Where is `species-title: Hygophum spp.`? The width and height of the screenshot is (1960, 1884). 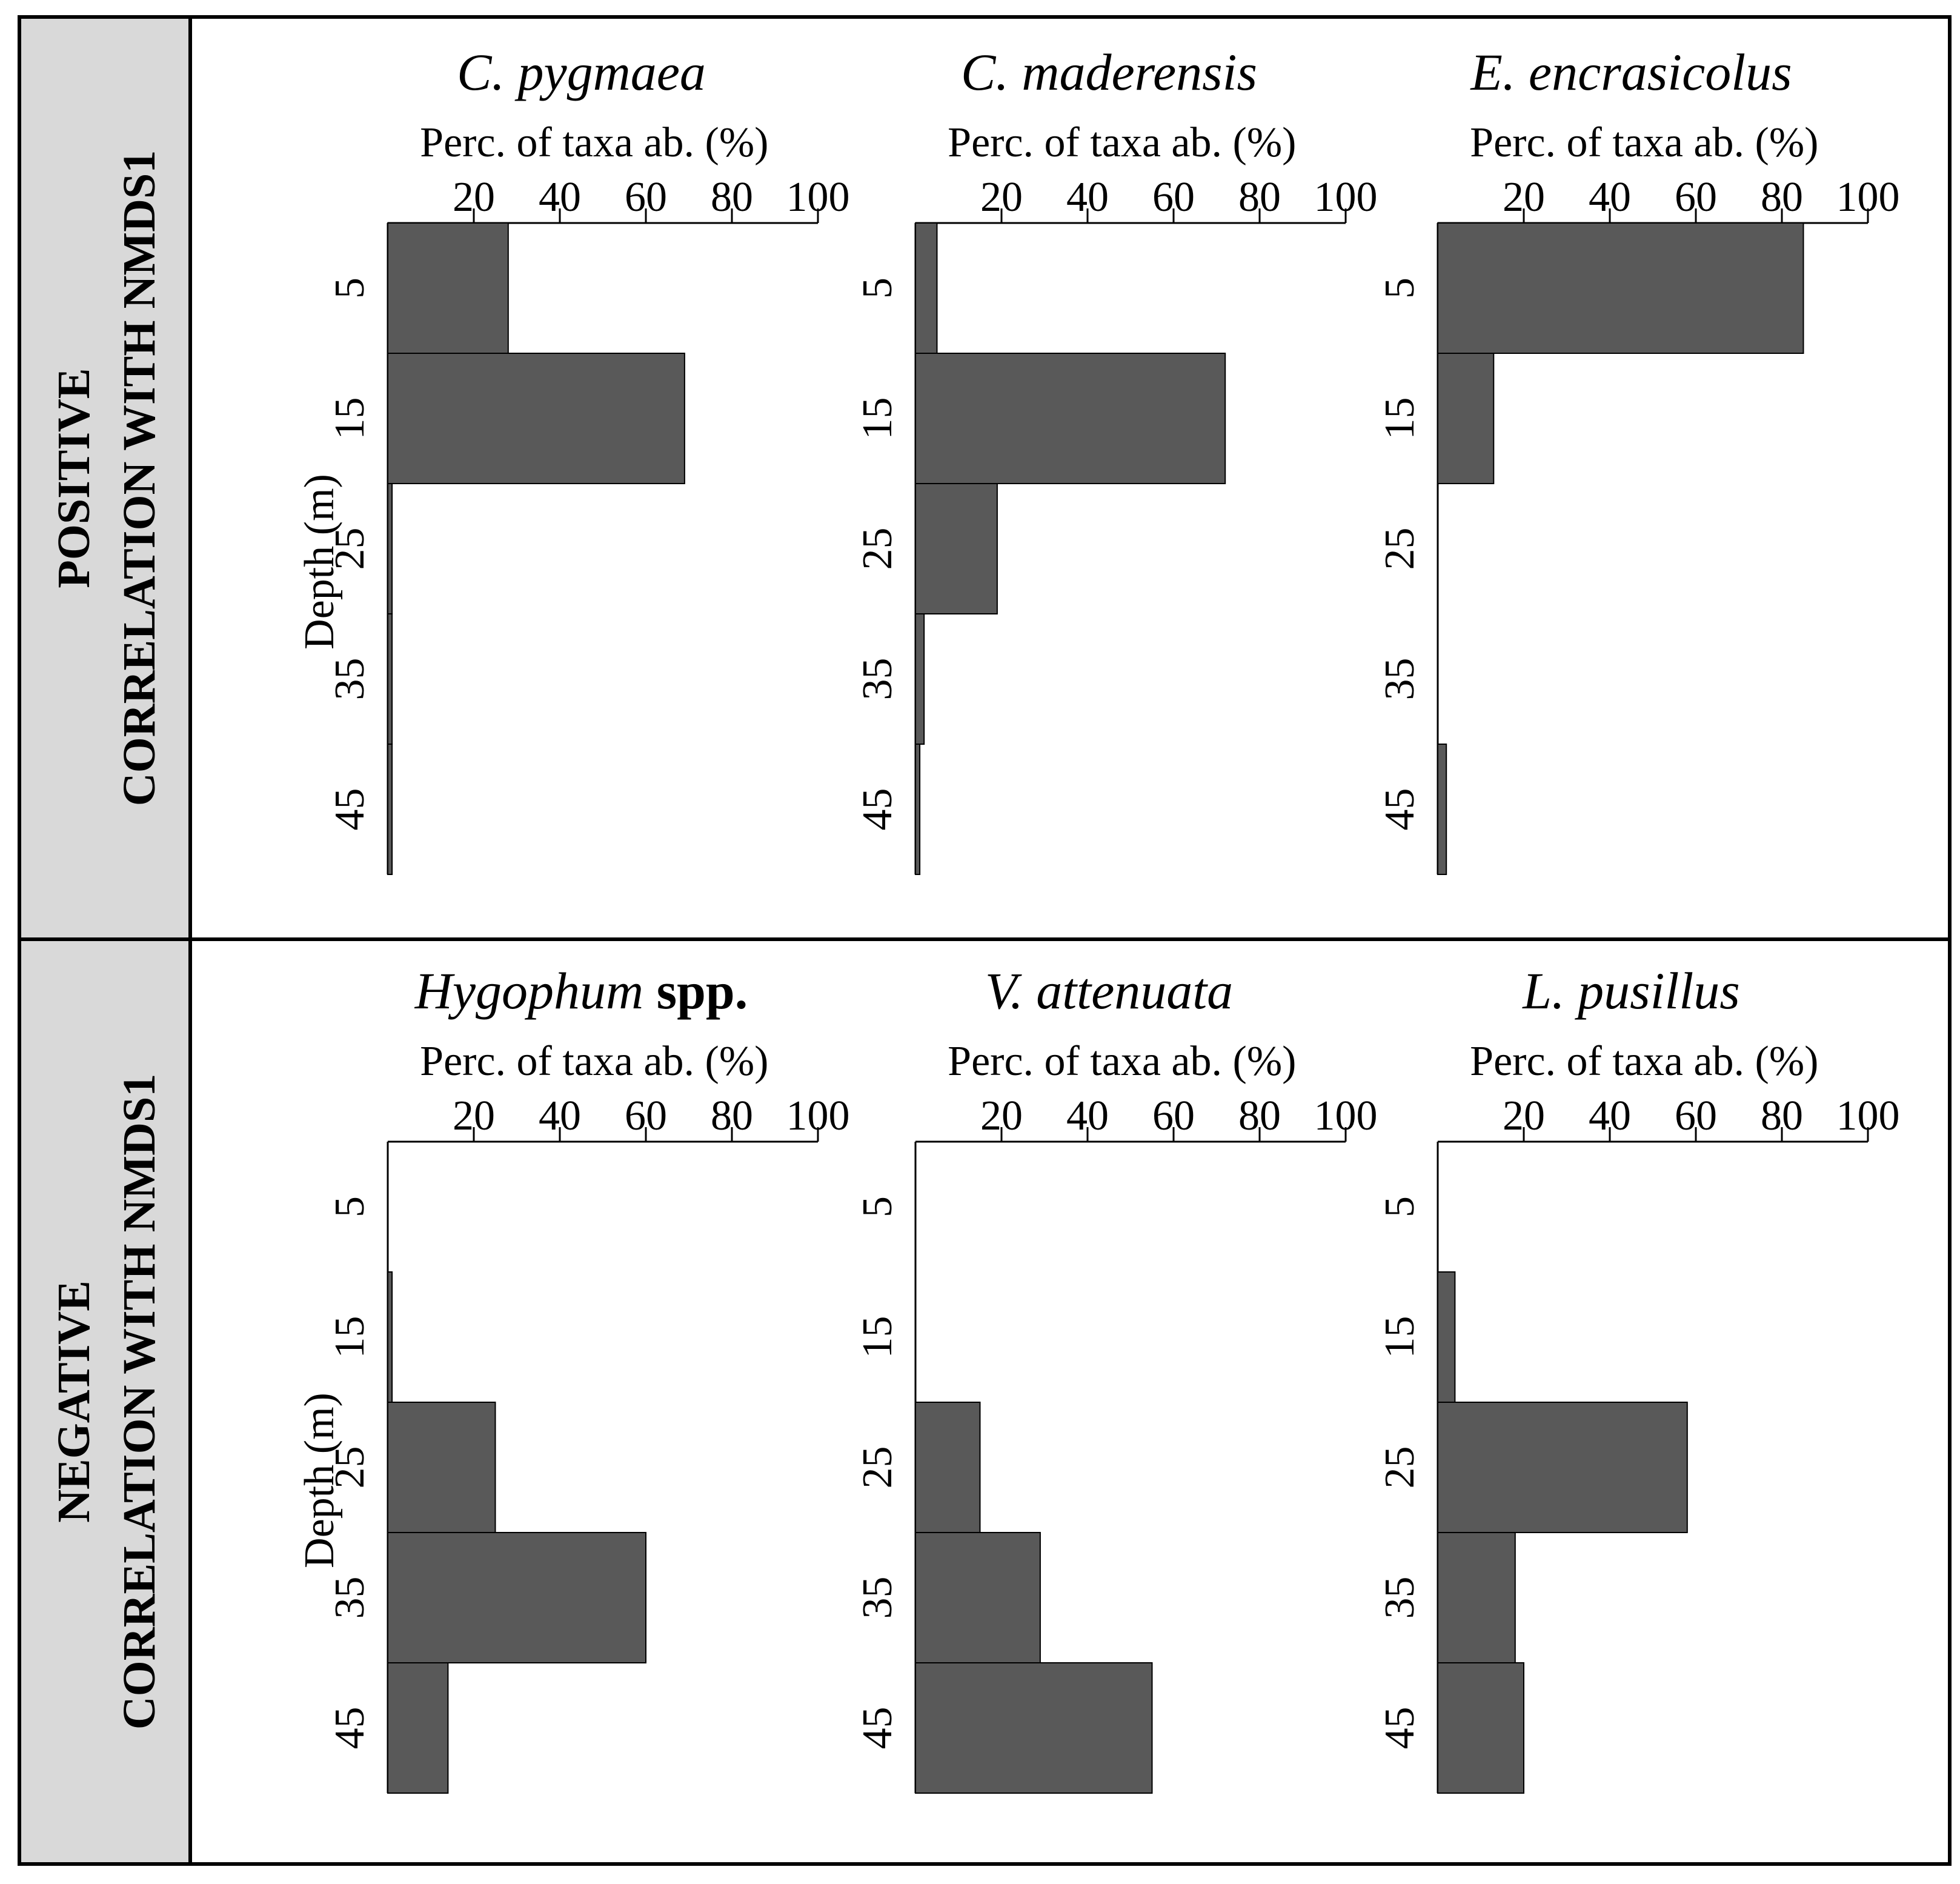 species-title: Hygophum spp. is located at coordinates (581, 991).